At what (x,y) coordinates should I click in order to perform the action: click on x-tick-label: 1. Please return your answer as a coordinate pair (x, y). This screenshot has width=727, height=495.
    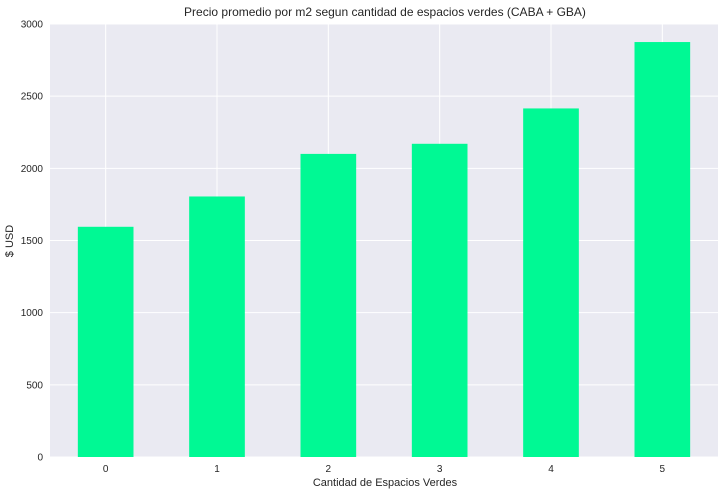
    Looking at the image, I should click on (217, 469).